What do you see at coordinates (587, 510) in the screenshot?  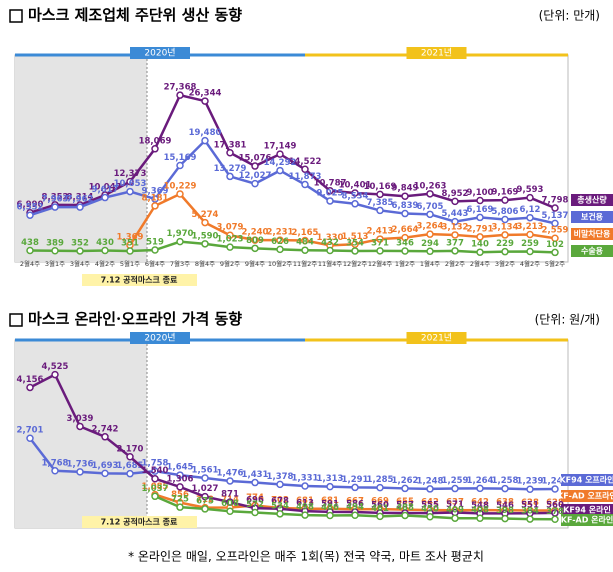 I see `legend-label: KF94 온라인` at bounding box center [587, 510].